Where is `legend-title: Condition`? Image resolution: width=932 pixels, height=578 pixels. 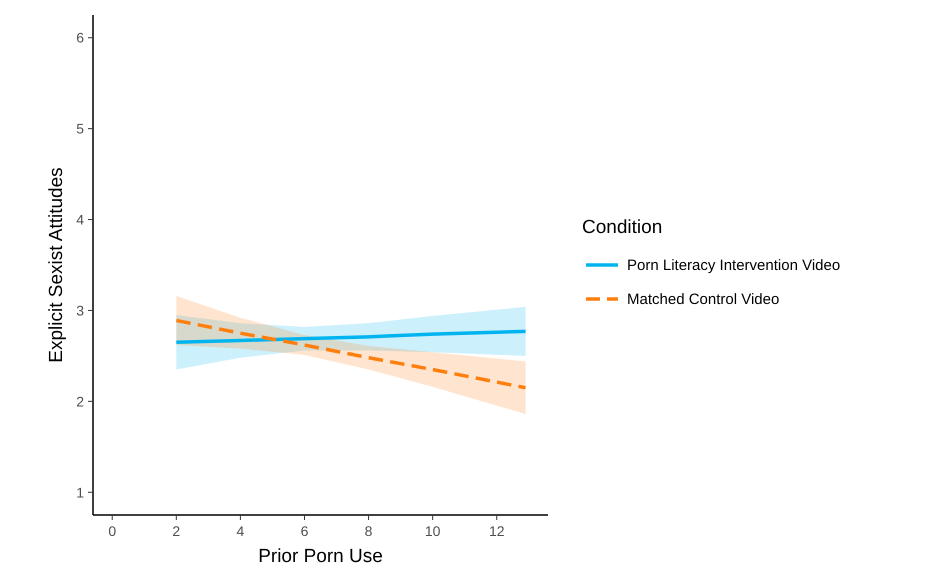 legend-title: Condition is located at coordinates (622, 227).